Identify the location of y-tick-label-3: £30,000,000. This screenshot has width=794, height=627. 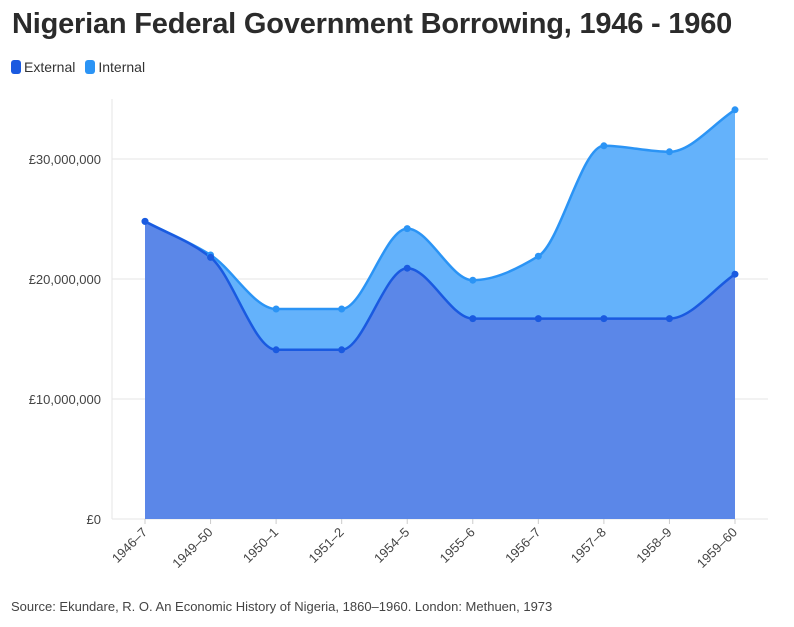
(65, 159).